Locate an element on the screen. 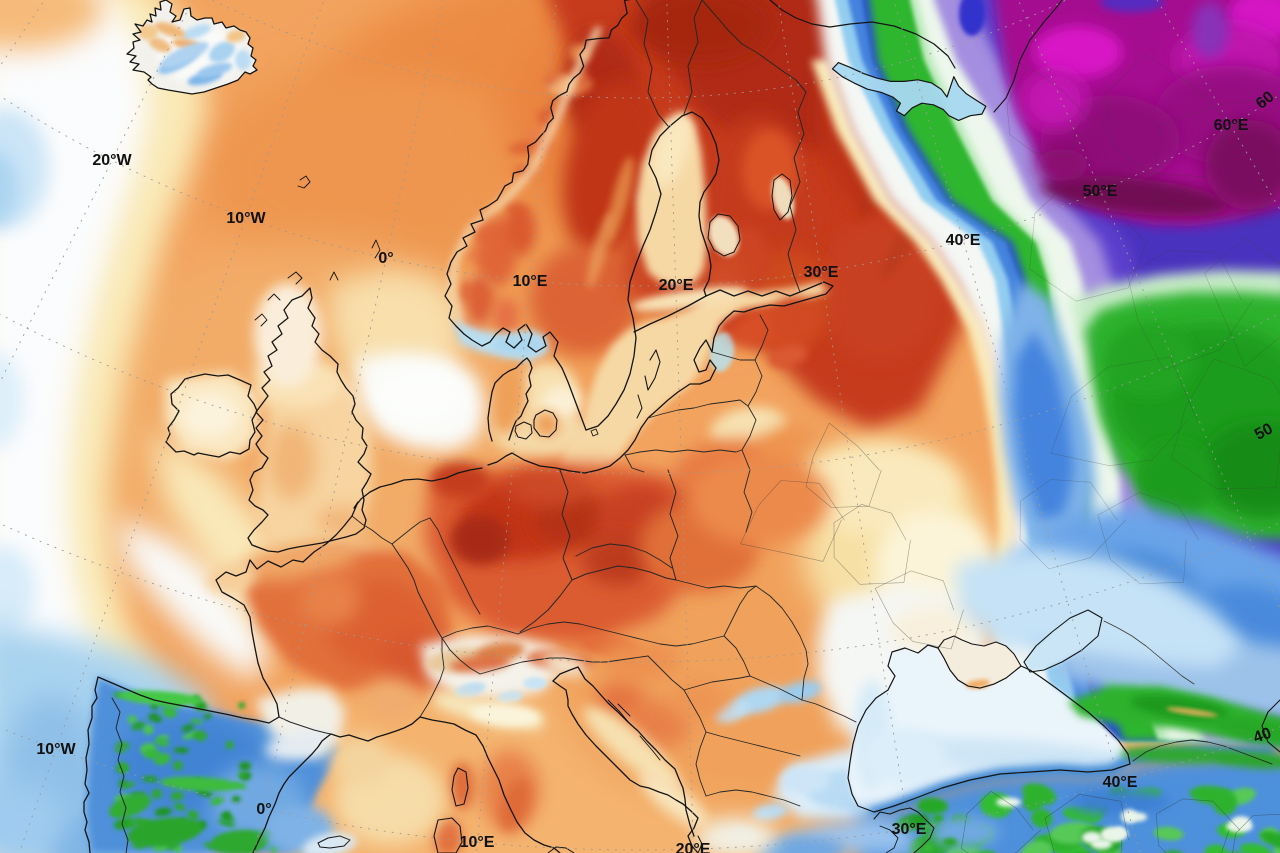 This screenshot has width=1280, height=853. svg-text: 50 is located at coordinates (1264, 431).